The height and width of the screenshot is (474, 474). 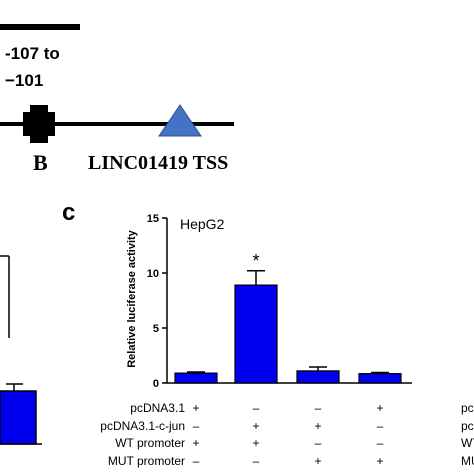 What do you see at coordinates (157, 301) in the screenshot?
I see `y-ticks: 0 5 10 15` at bounding box center [157, 301].